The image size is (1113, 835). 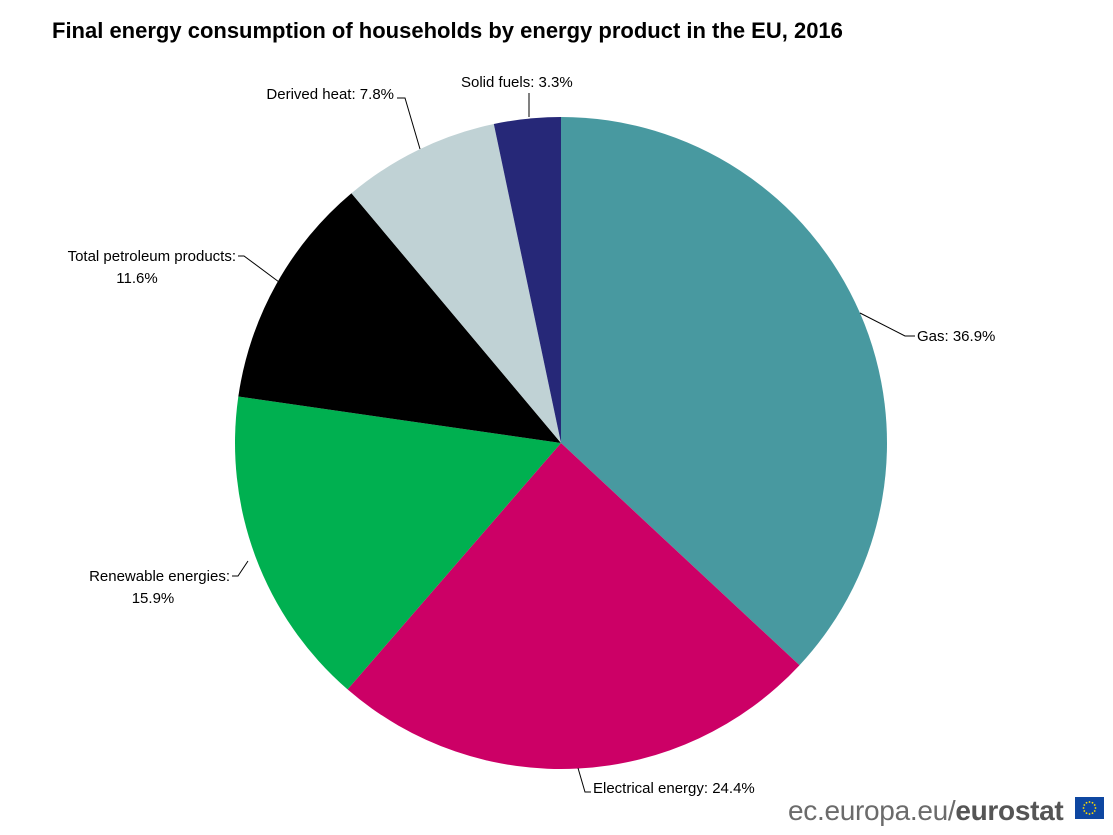 What do you see at coordinates (240, 568) in the screenshot?
I see `leader-line-renewable` at bounding box center [240, 568].